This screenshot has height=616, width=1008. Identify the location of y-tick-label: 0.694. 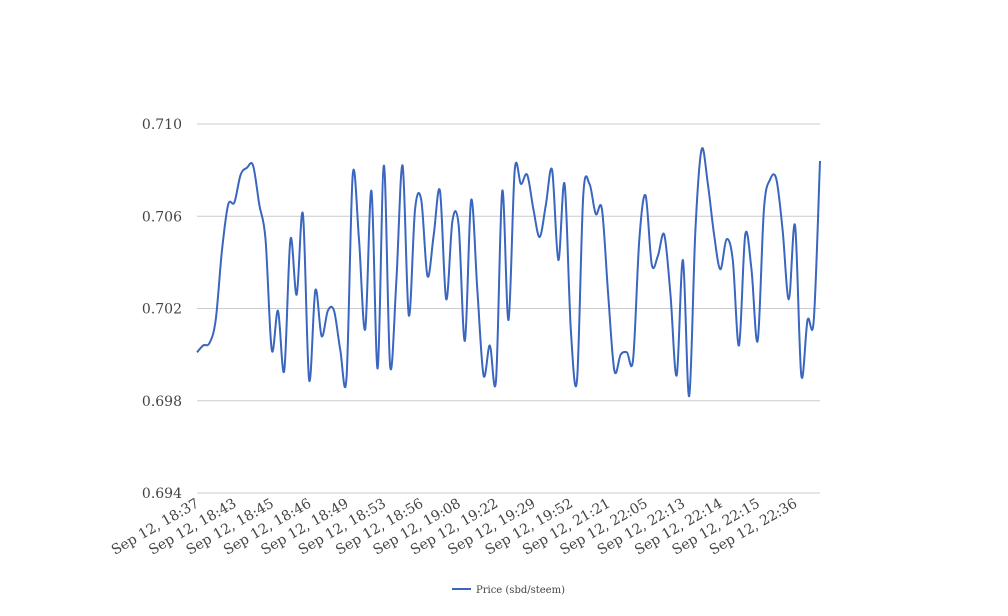
(162, 494).